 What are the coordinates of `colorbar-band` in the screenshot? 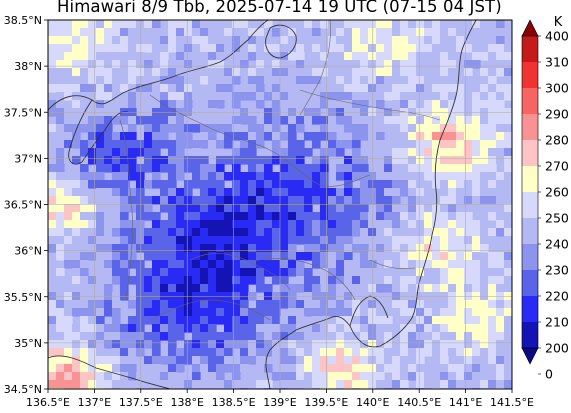 It's located at (530, 75).